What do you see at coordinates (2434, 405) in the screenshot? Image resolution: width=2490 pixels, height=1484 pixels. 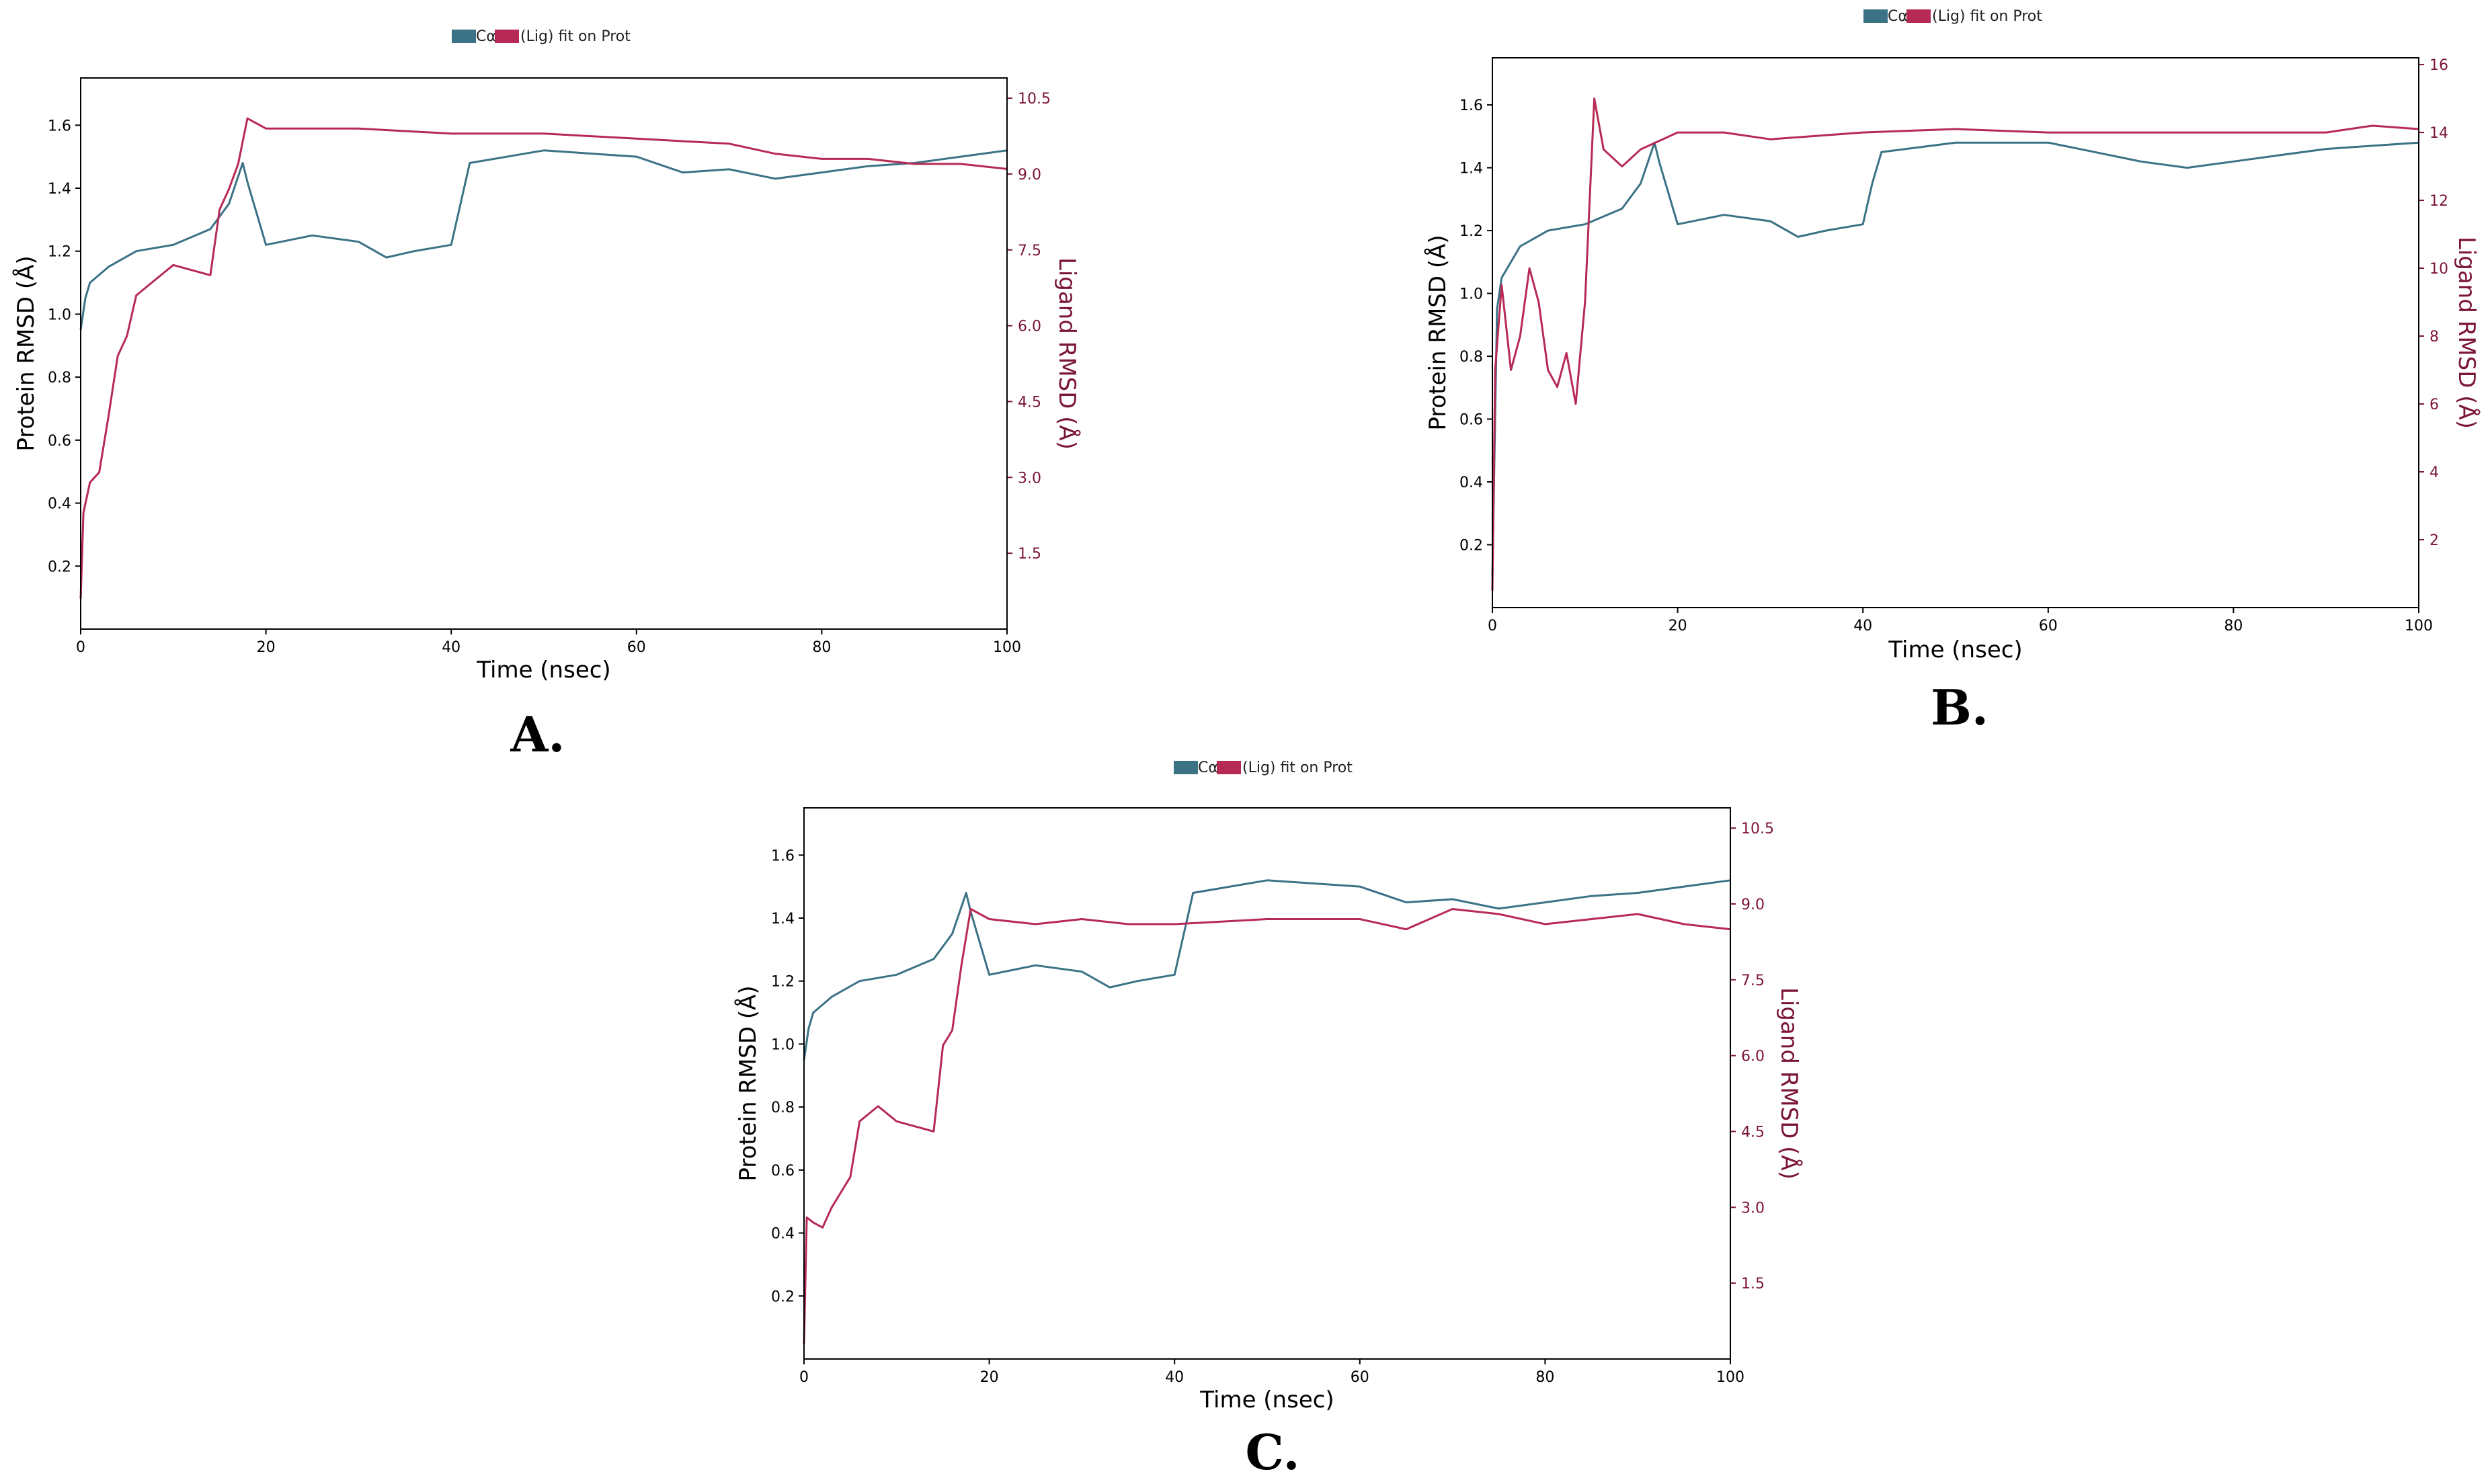 I see `y2-tick-label: 6` at bounding box center [2434, 405].